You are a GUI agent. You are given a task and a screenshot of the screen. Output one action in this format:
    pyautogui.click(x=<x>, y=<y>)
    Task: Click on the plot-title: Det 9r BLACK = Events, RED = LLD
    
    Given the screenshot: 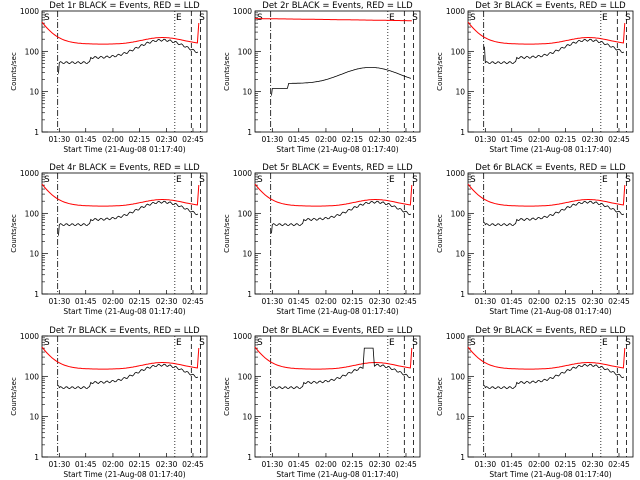 What is the action you would take?
    pyautogui.click(x=550, y=331)
    